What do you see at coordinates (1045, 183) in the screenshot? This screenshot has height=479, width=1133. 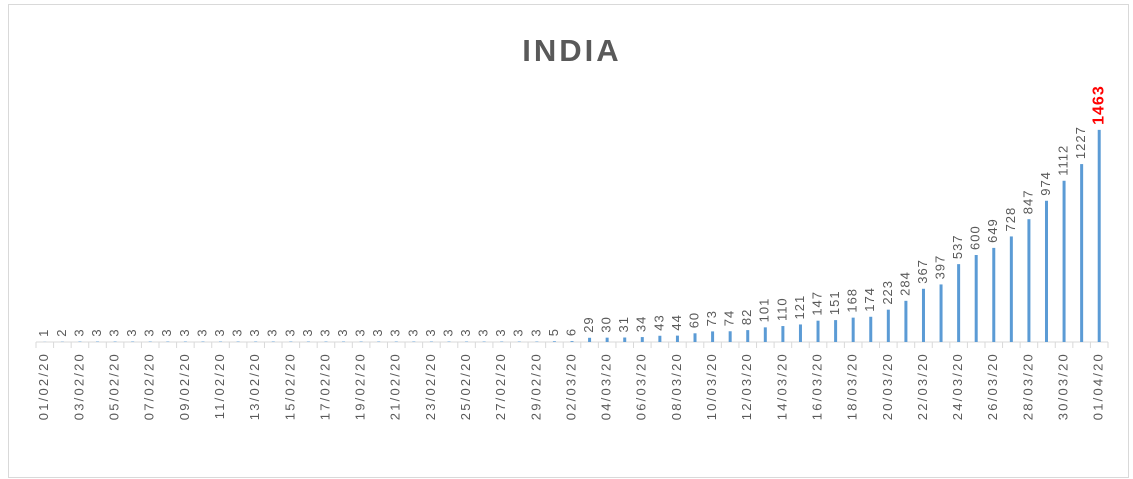 I see `value-label: 974` at bounding box center [1045, 183].